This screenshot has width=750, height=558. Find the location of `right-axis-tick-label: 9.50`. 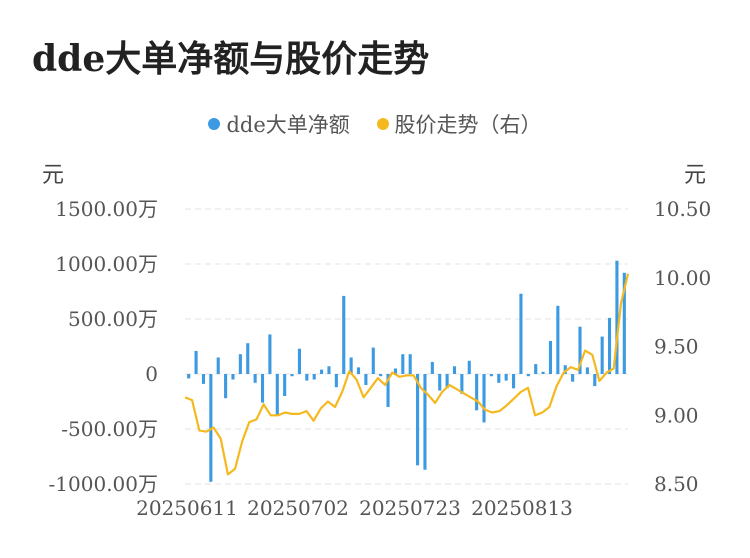

right-axis-tick-label: 9.50 is located at coordinates (676, 347).